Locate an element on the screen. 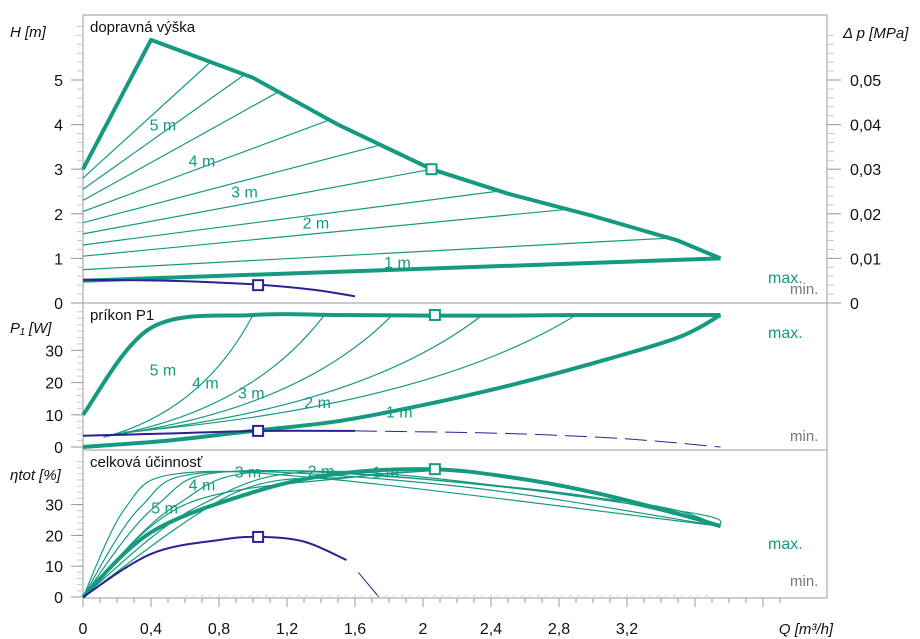 This screenshot has height=639, width=920. x-tick-label: 1,6 is located at coordinates (355, 629).